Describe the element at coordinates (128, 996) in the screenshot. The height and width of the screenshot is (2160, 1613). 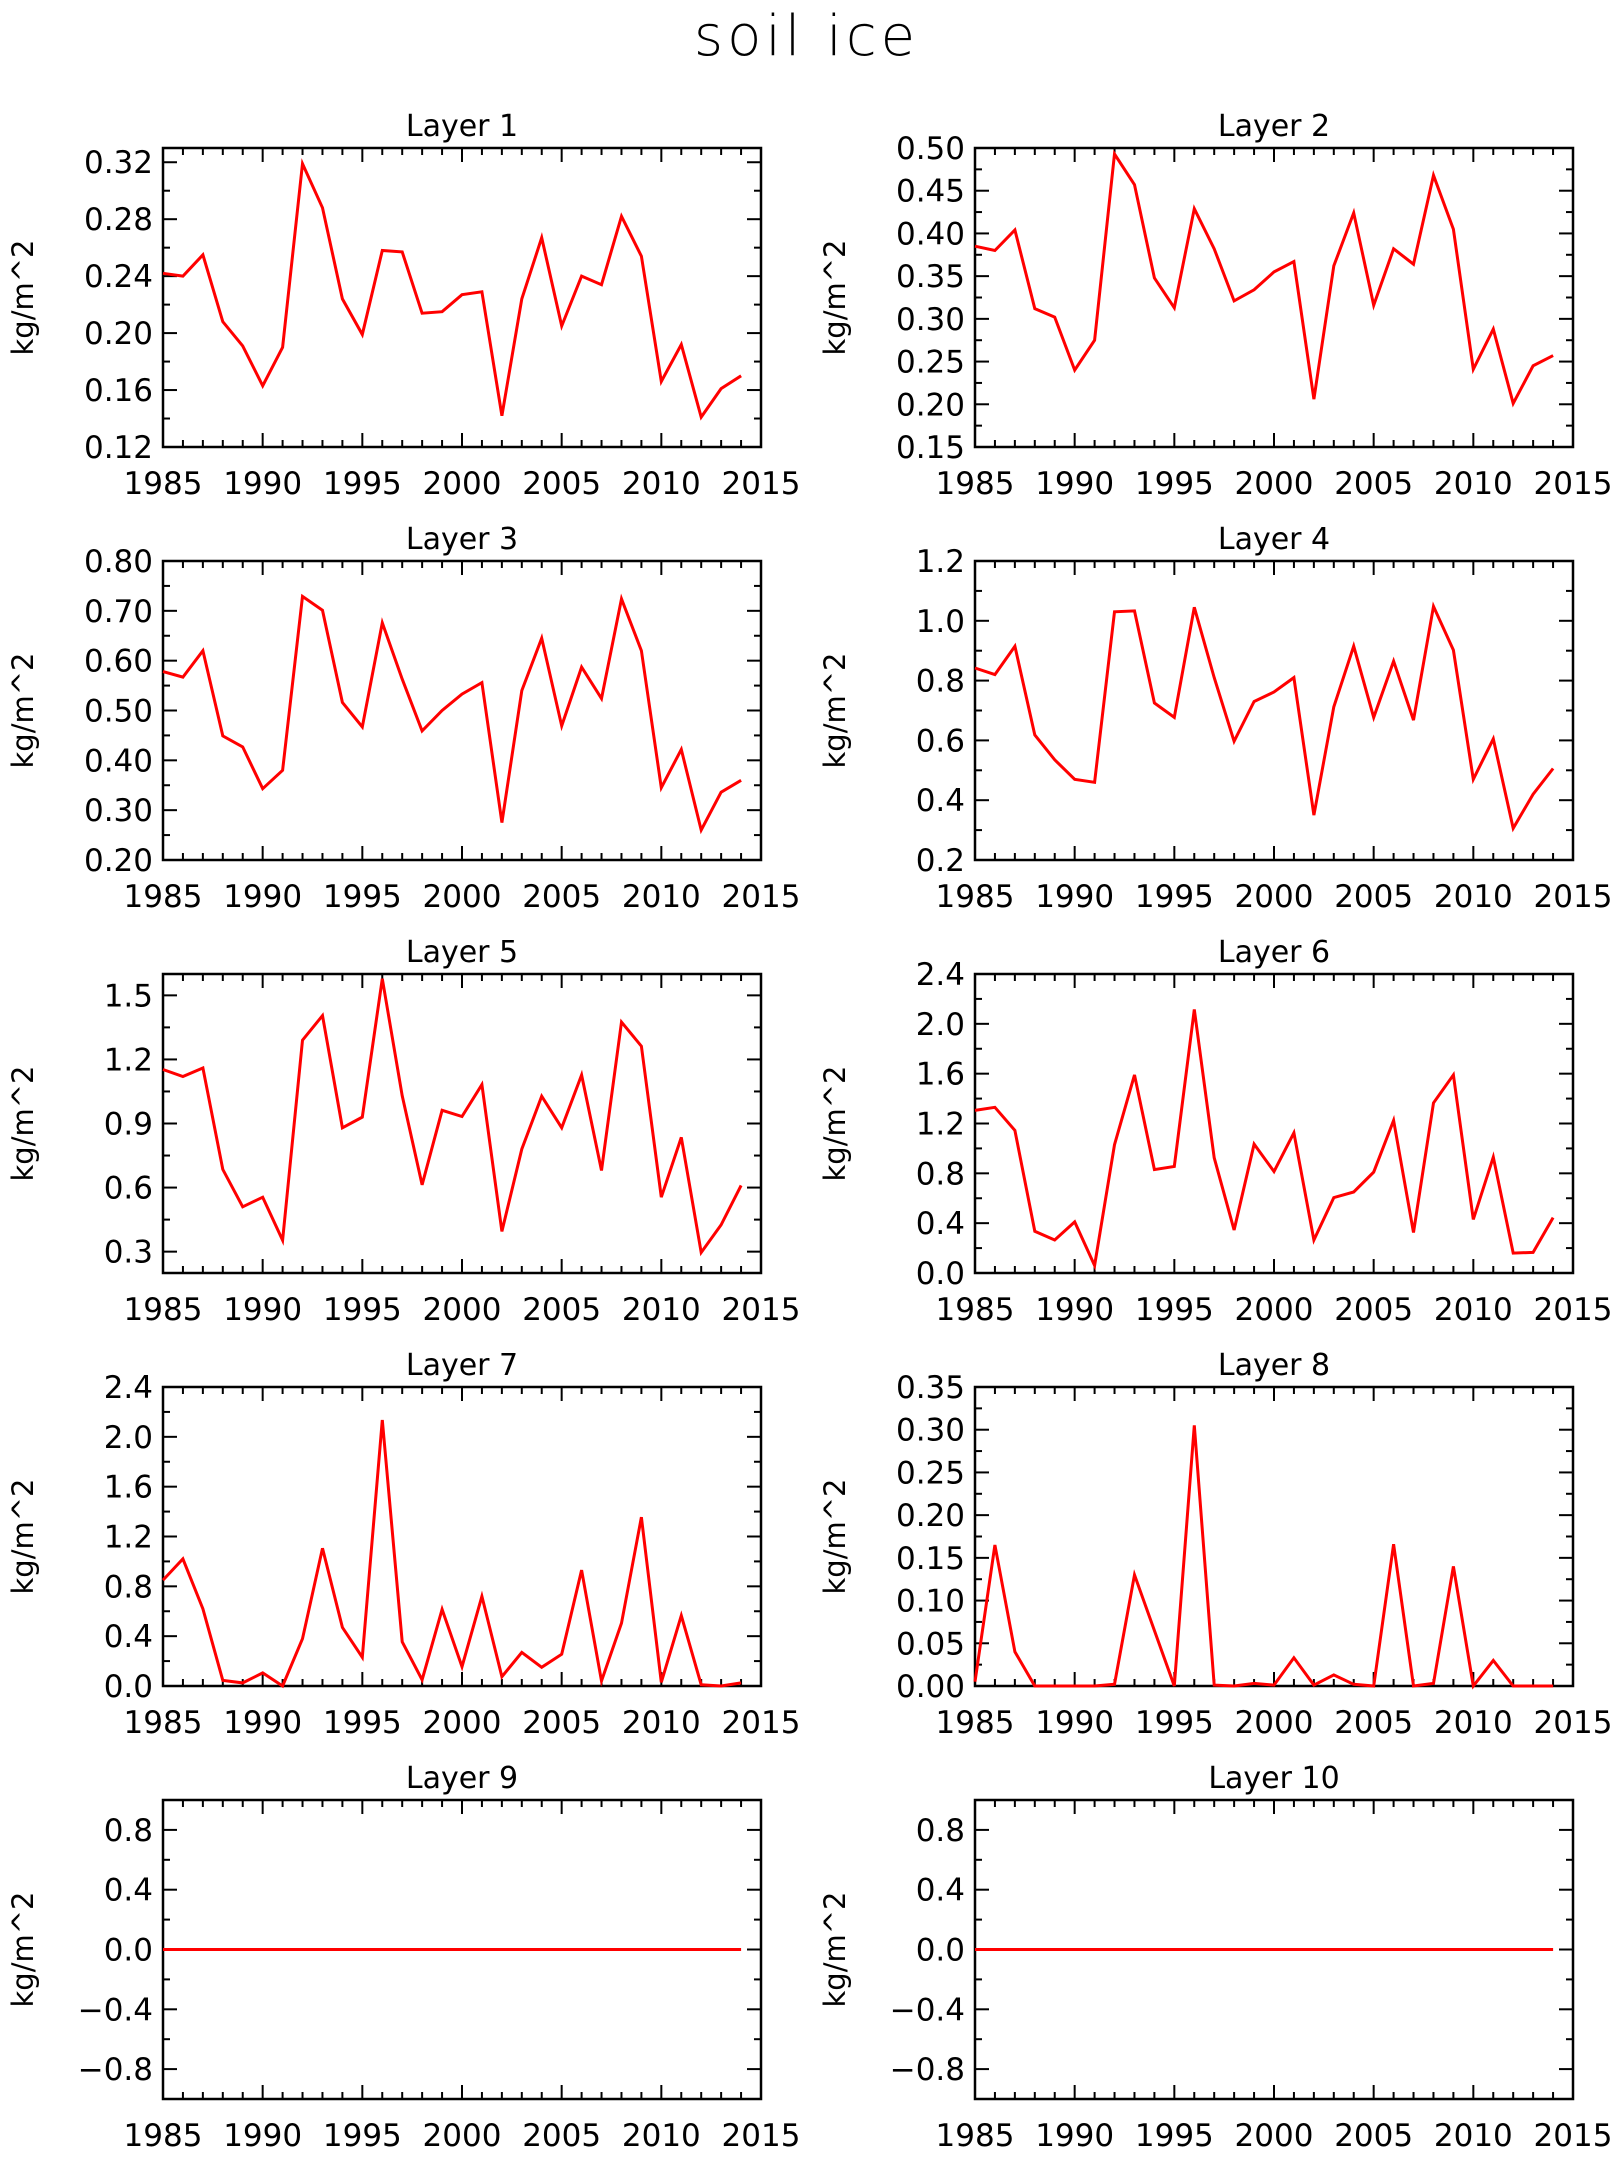
I see `y-tick-label: 1.5` at that location.